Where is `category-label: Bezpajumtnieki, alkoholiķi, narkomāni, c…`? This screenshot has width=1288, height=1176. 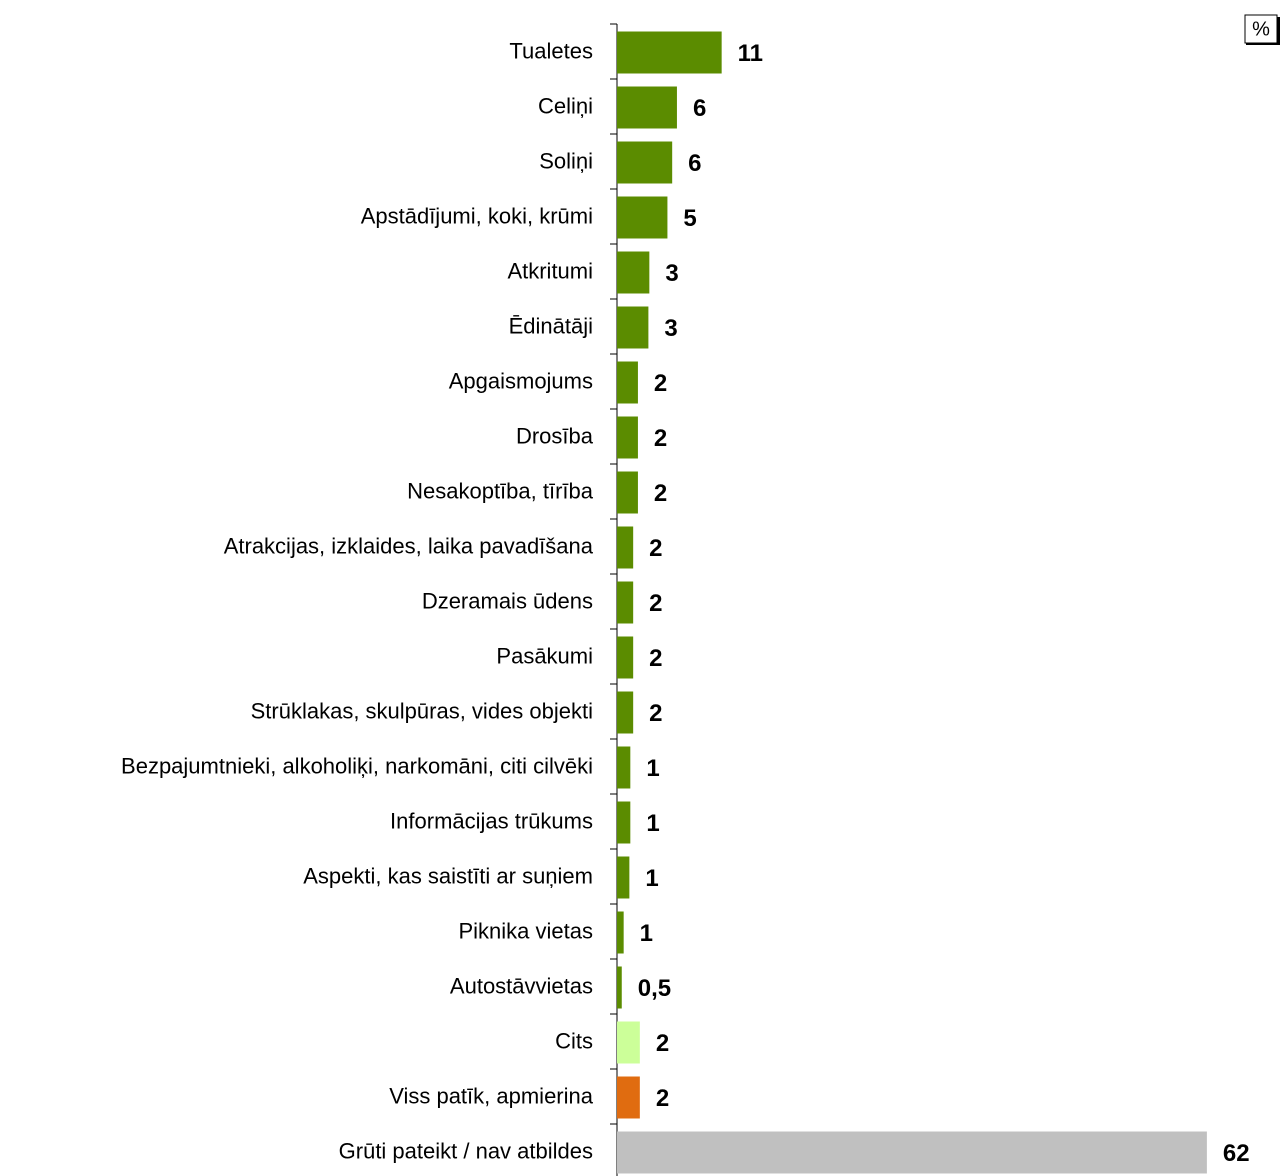
category-label: Bezpajumtnieki, alkoholiķi, narkomāni, c… is located at coordinates (357, 765).